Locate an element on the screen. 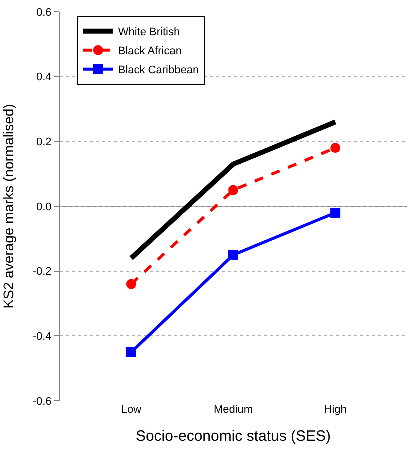 This screenshot has width=415, height=461. y-tick-label: 0.0 is located at coordinates (44, 207).